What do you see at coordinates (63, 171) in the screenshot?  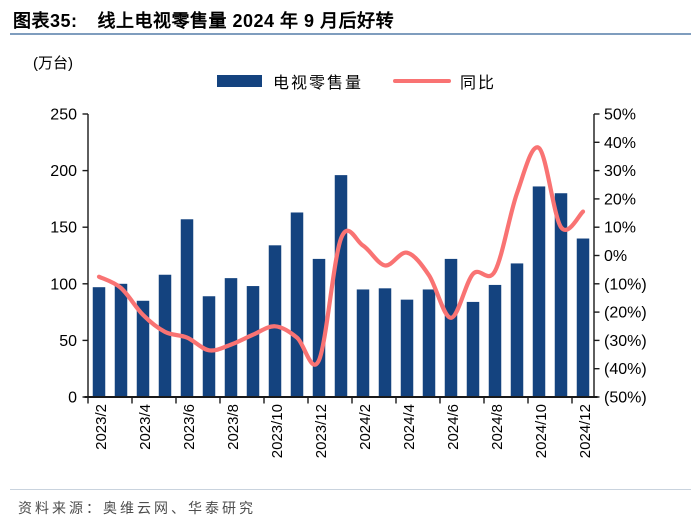 I see `left-axis-tick-label: 200` at bounding box center [63, 171].